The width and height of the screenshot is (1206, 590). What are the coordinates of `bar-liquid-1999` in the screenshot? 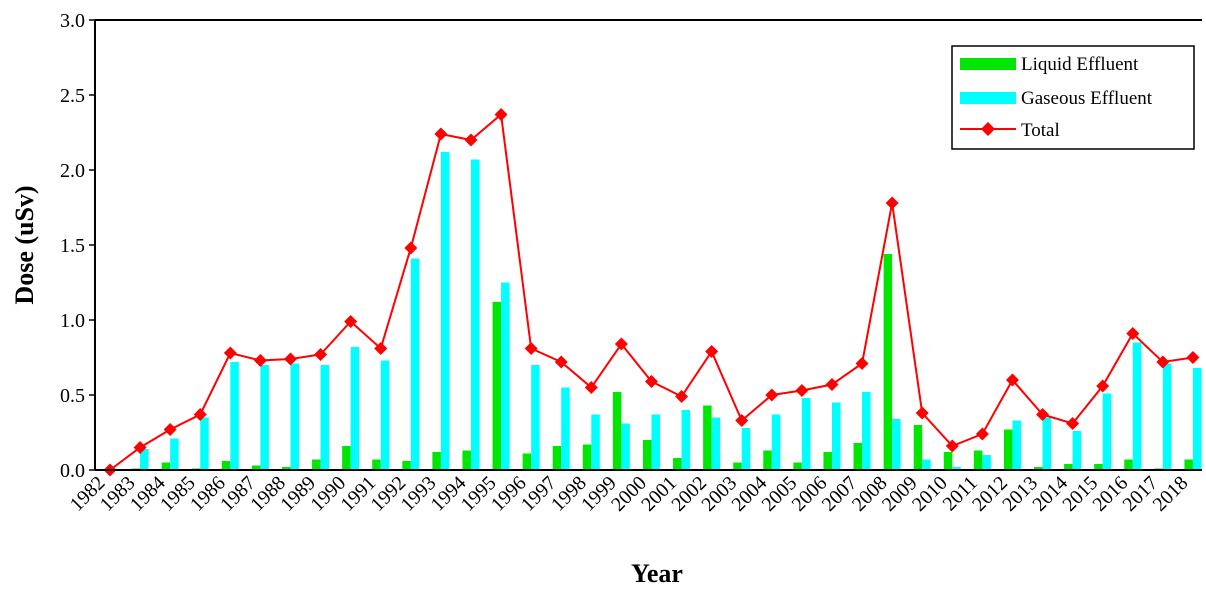 It's located at (617, 431).